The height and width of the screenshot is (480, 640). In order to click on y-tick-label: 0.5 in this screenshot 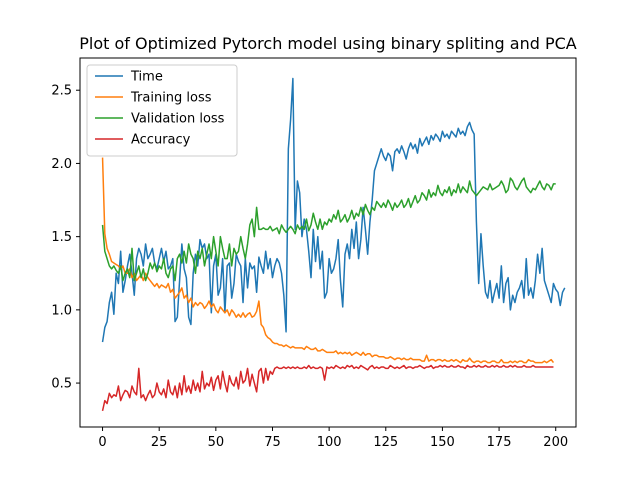, I will do `click(61, 384)`.